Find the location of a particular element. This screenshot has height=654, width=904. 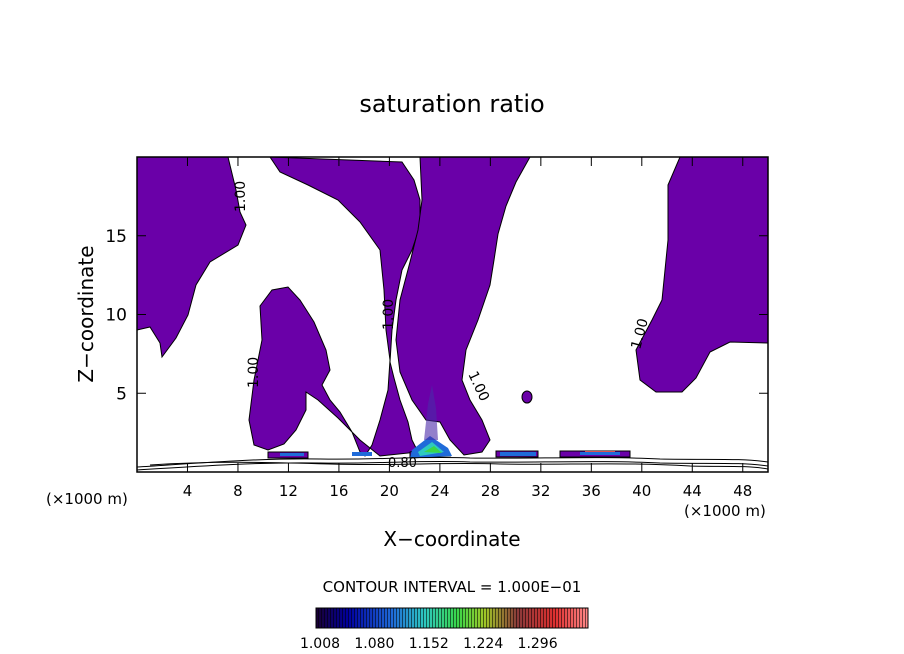

x-tick-label: 16 is located at coordinates (338, 491).